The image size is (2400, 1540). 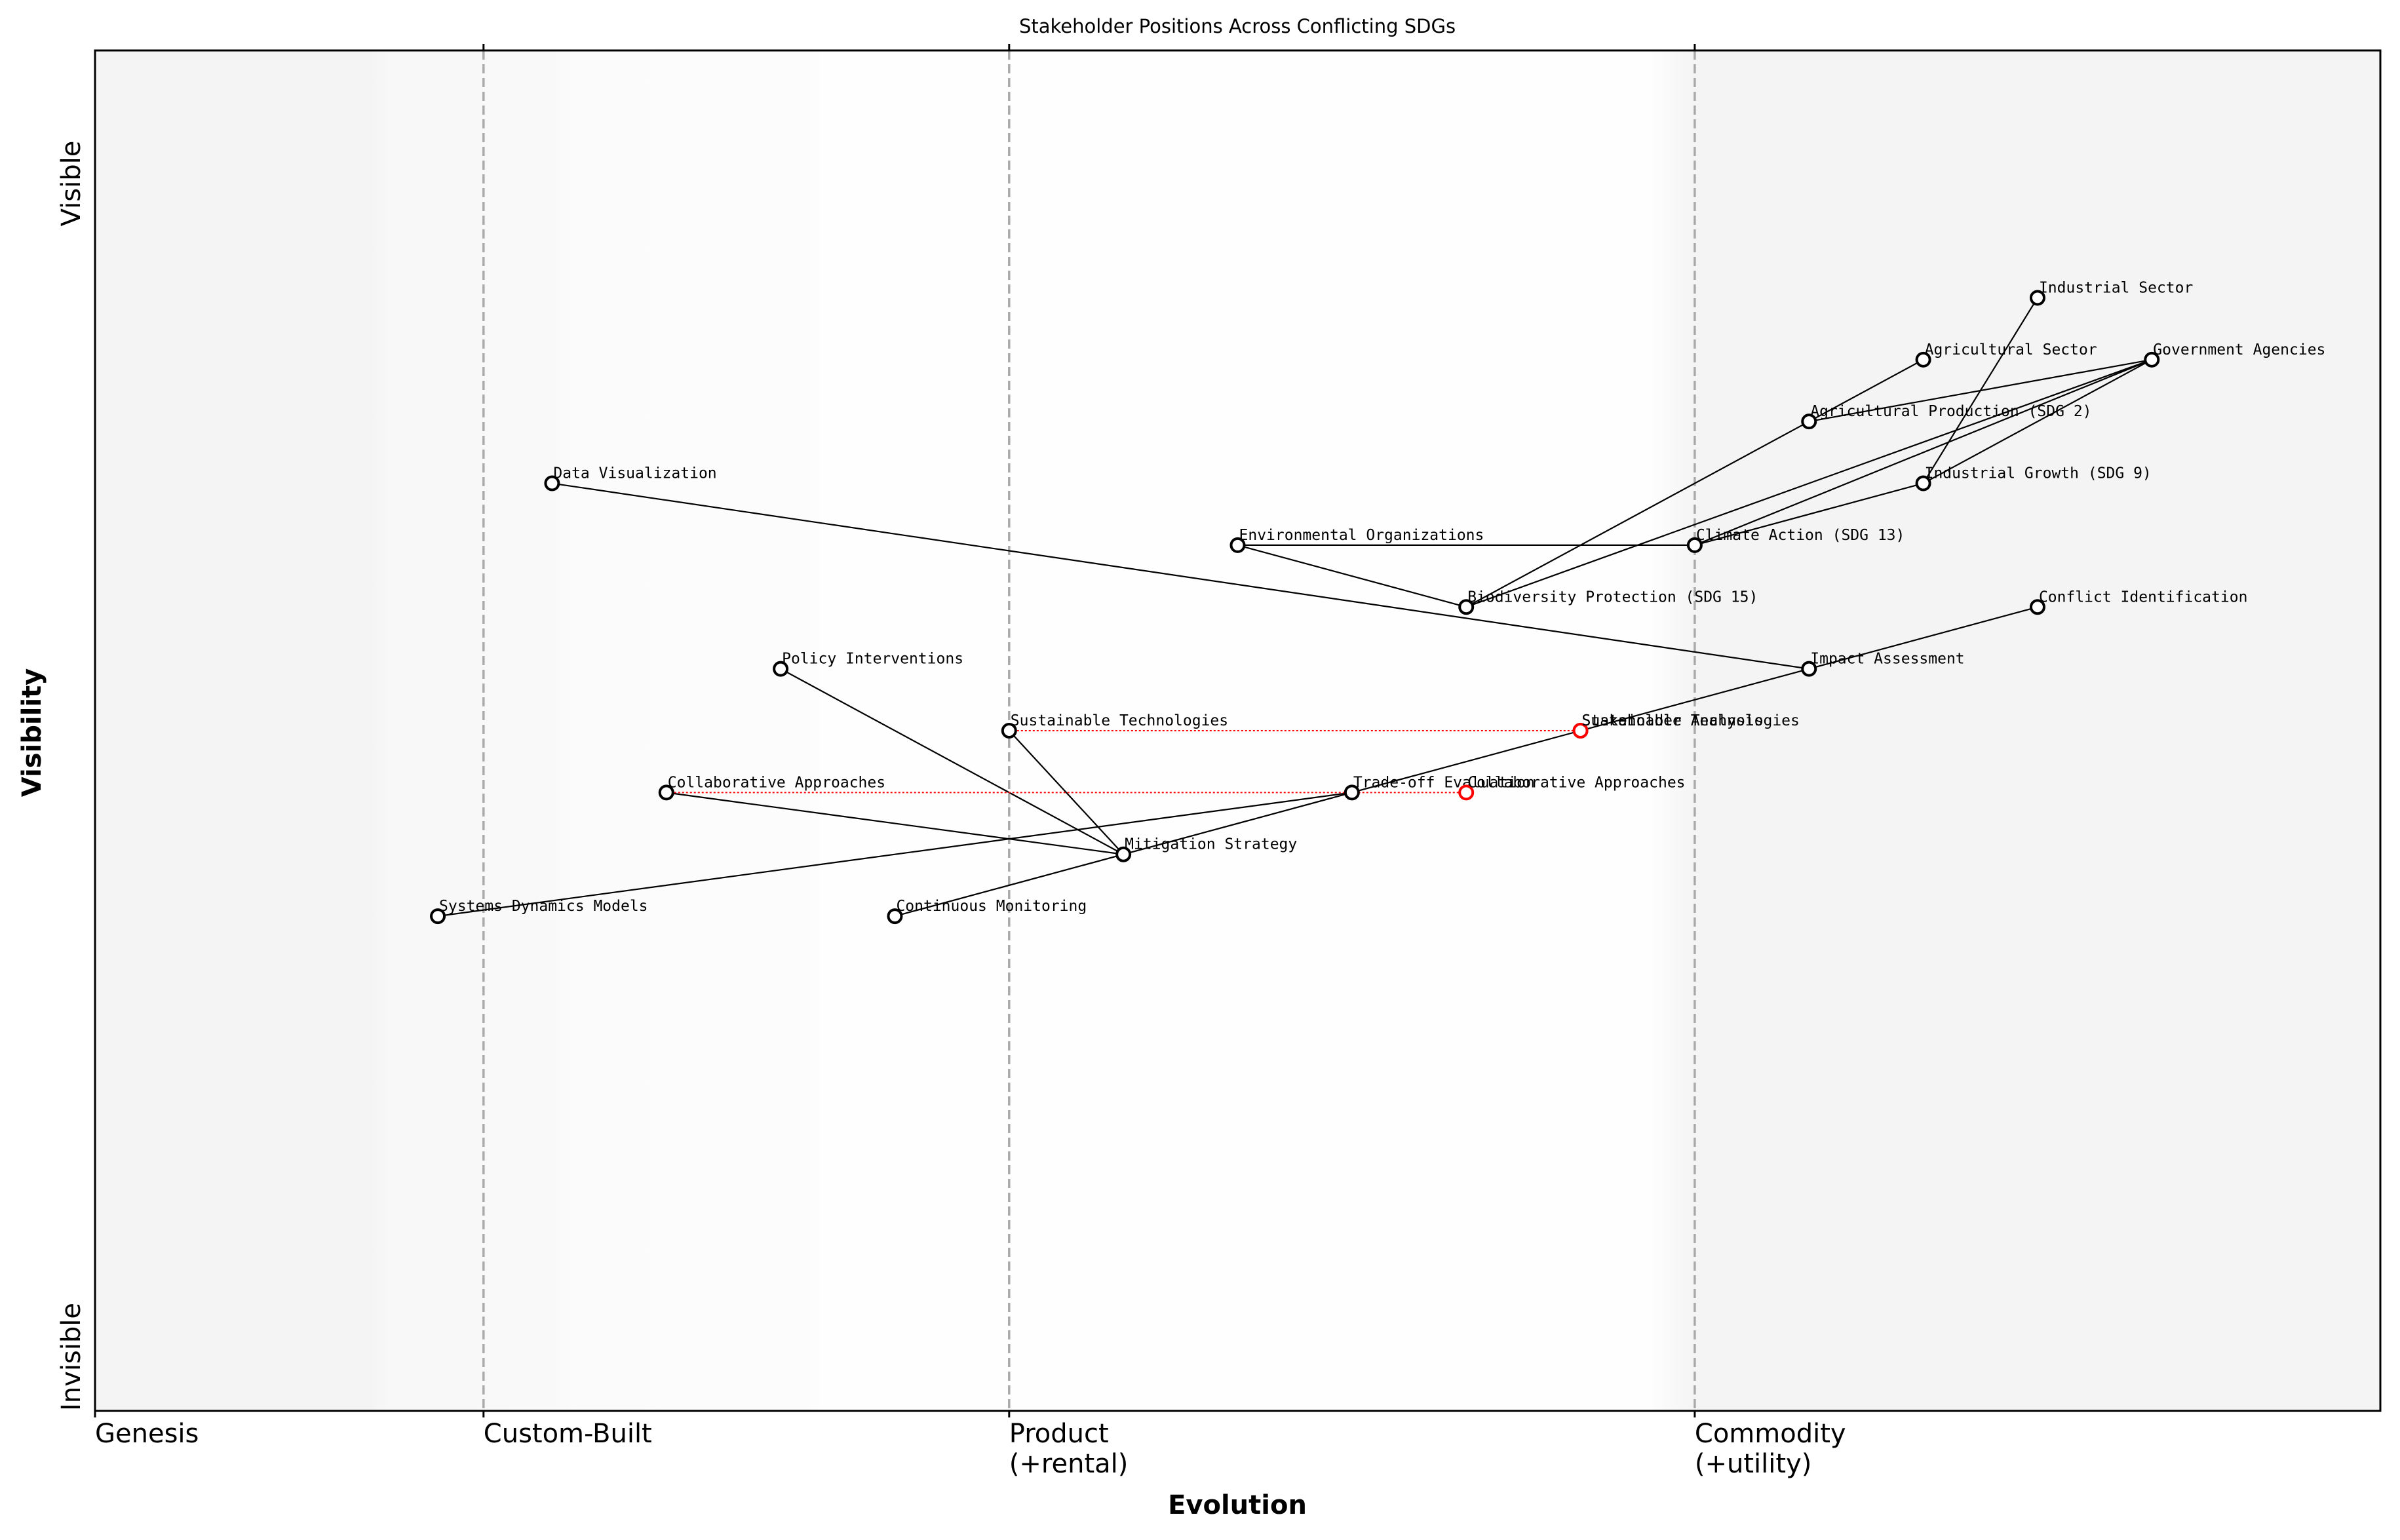 I want to click on component-label: Environmental Organizations, so click(x=1361, y=535).